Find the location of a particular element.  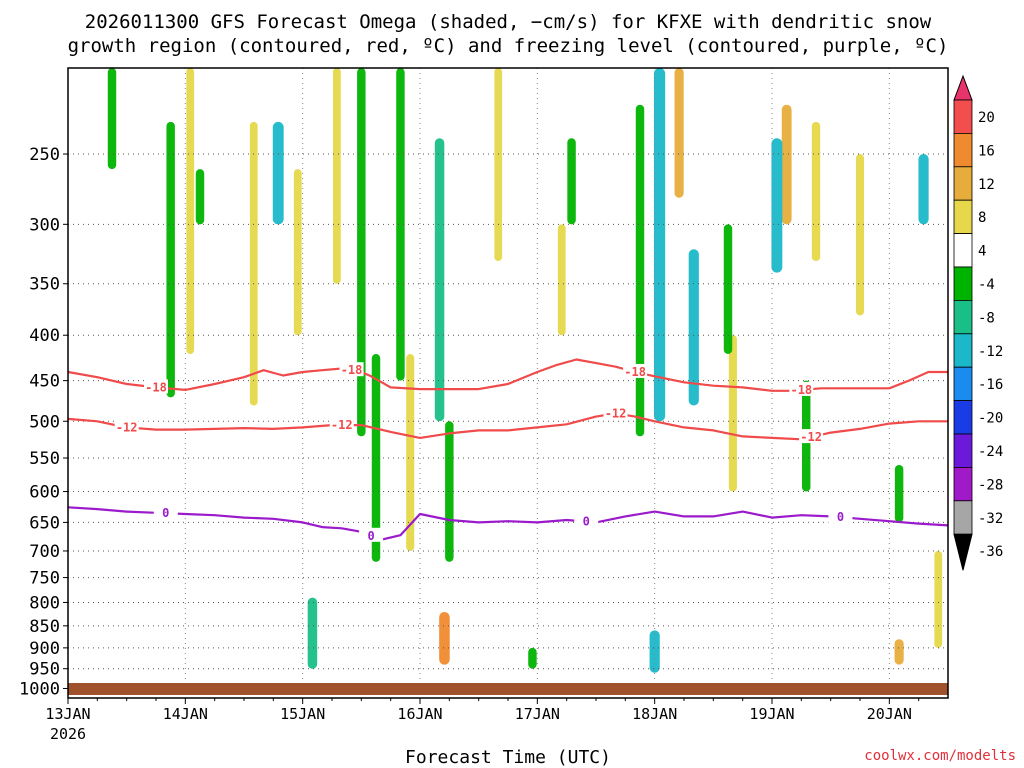

y-tick-label: 700 is located at coordinates (44, 552).